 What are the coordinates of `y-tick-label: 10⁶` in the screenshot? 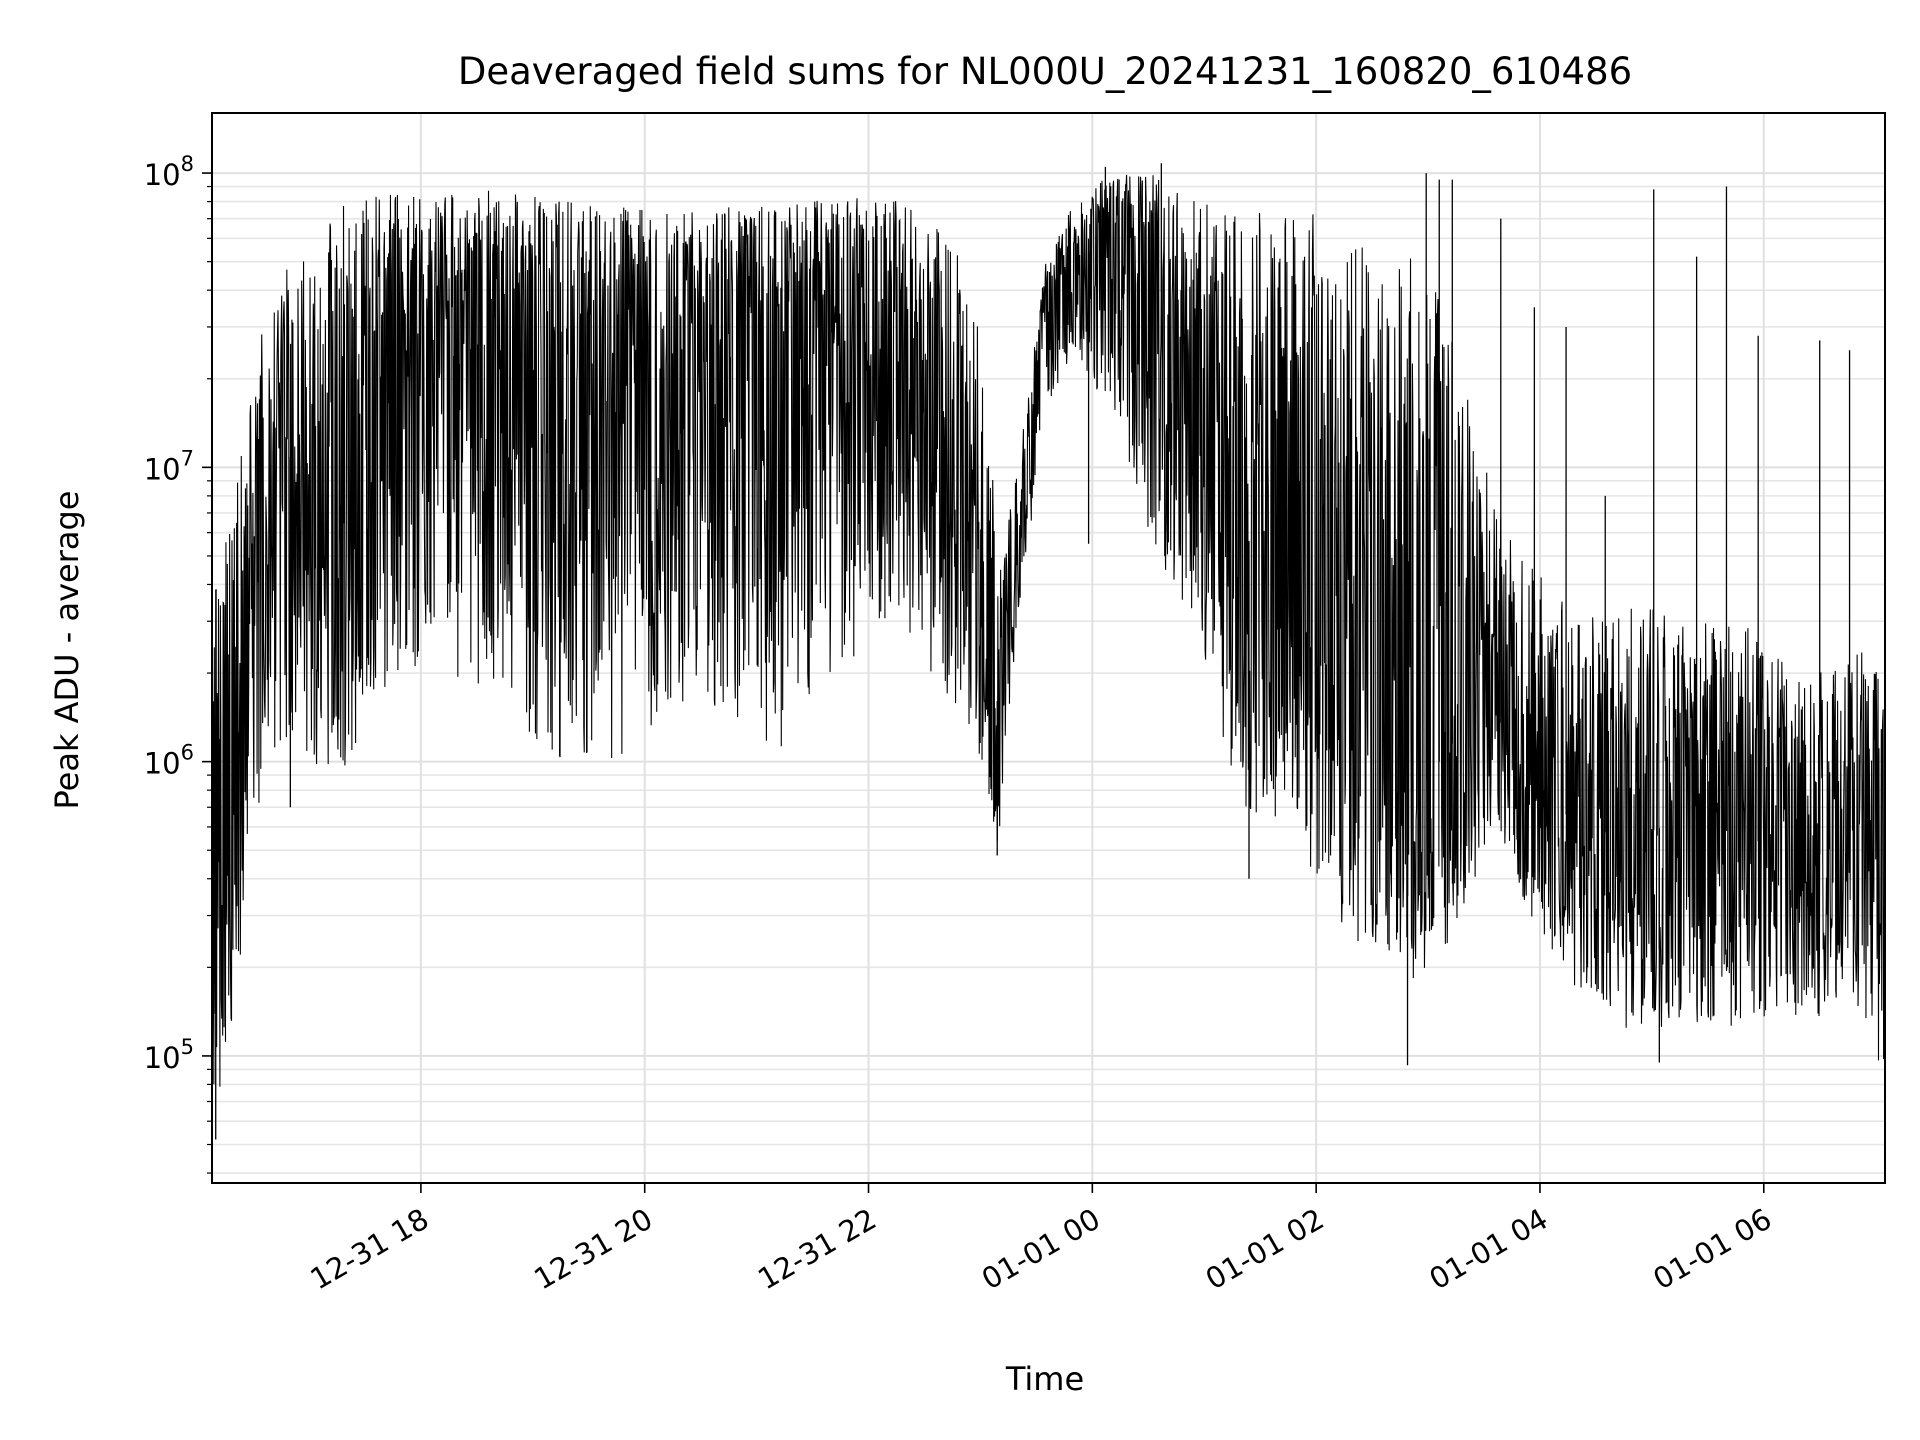 It's located at (169, 761).